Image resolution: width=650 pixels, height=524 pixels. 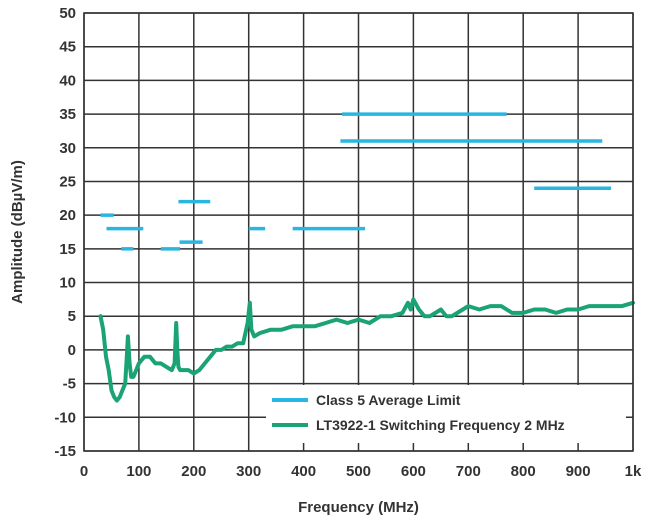 I want to click on legend-label-limit: Class 5 Average Limit, so click(x=388, y=400).